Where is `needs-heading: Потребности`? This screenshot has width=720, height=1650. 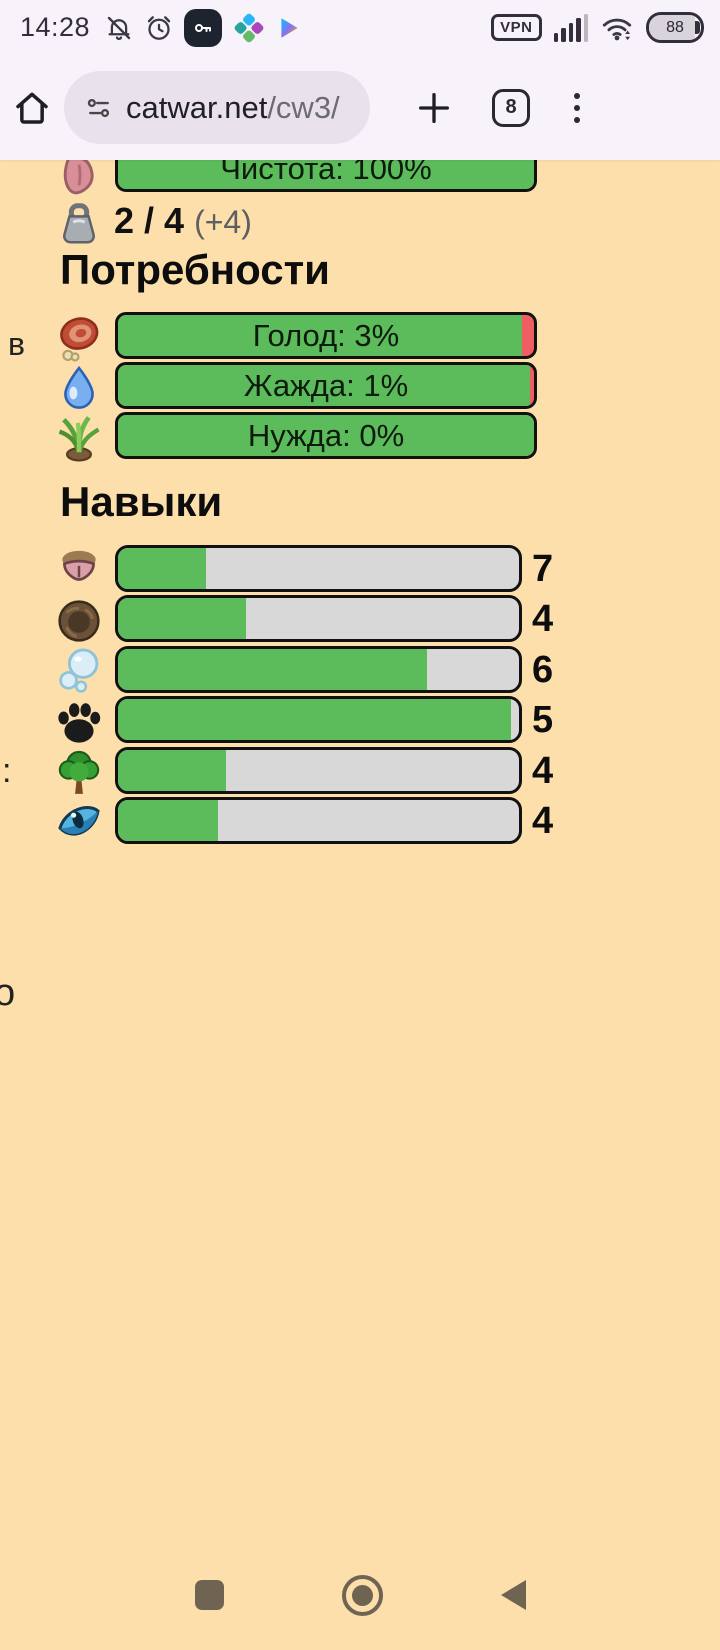 needs-heading: Потребности is located at coordinates (195, 269).